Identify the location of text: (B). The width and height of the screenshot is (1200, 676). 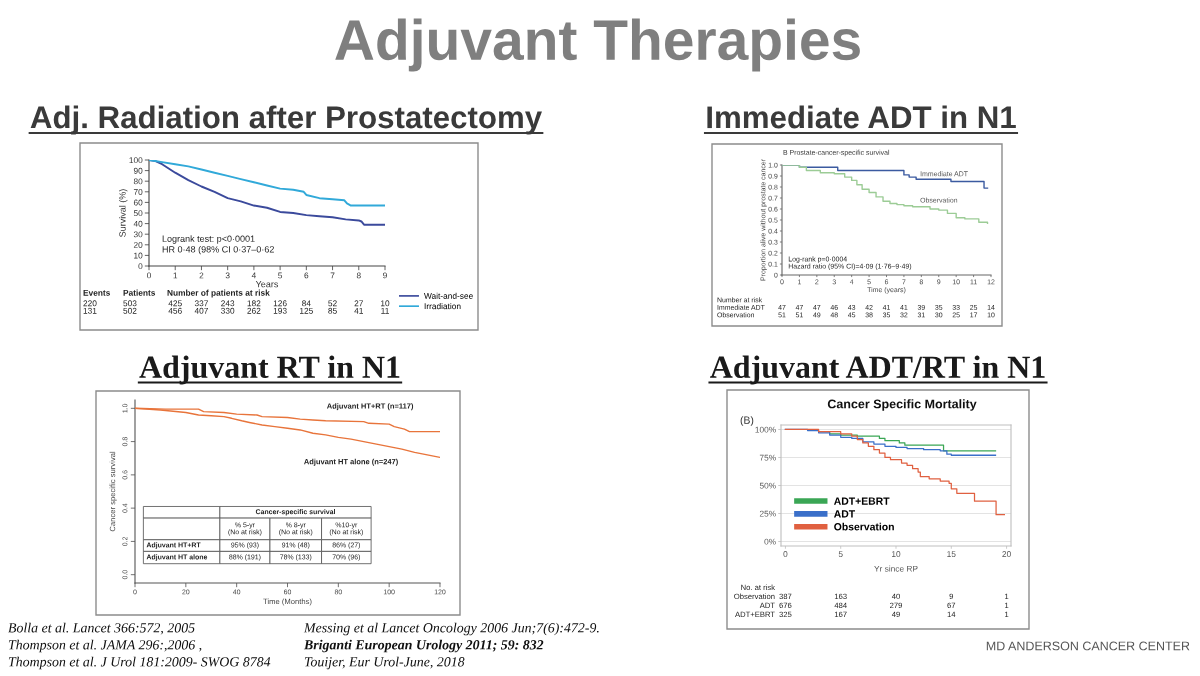
(747, 421).